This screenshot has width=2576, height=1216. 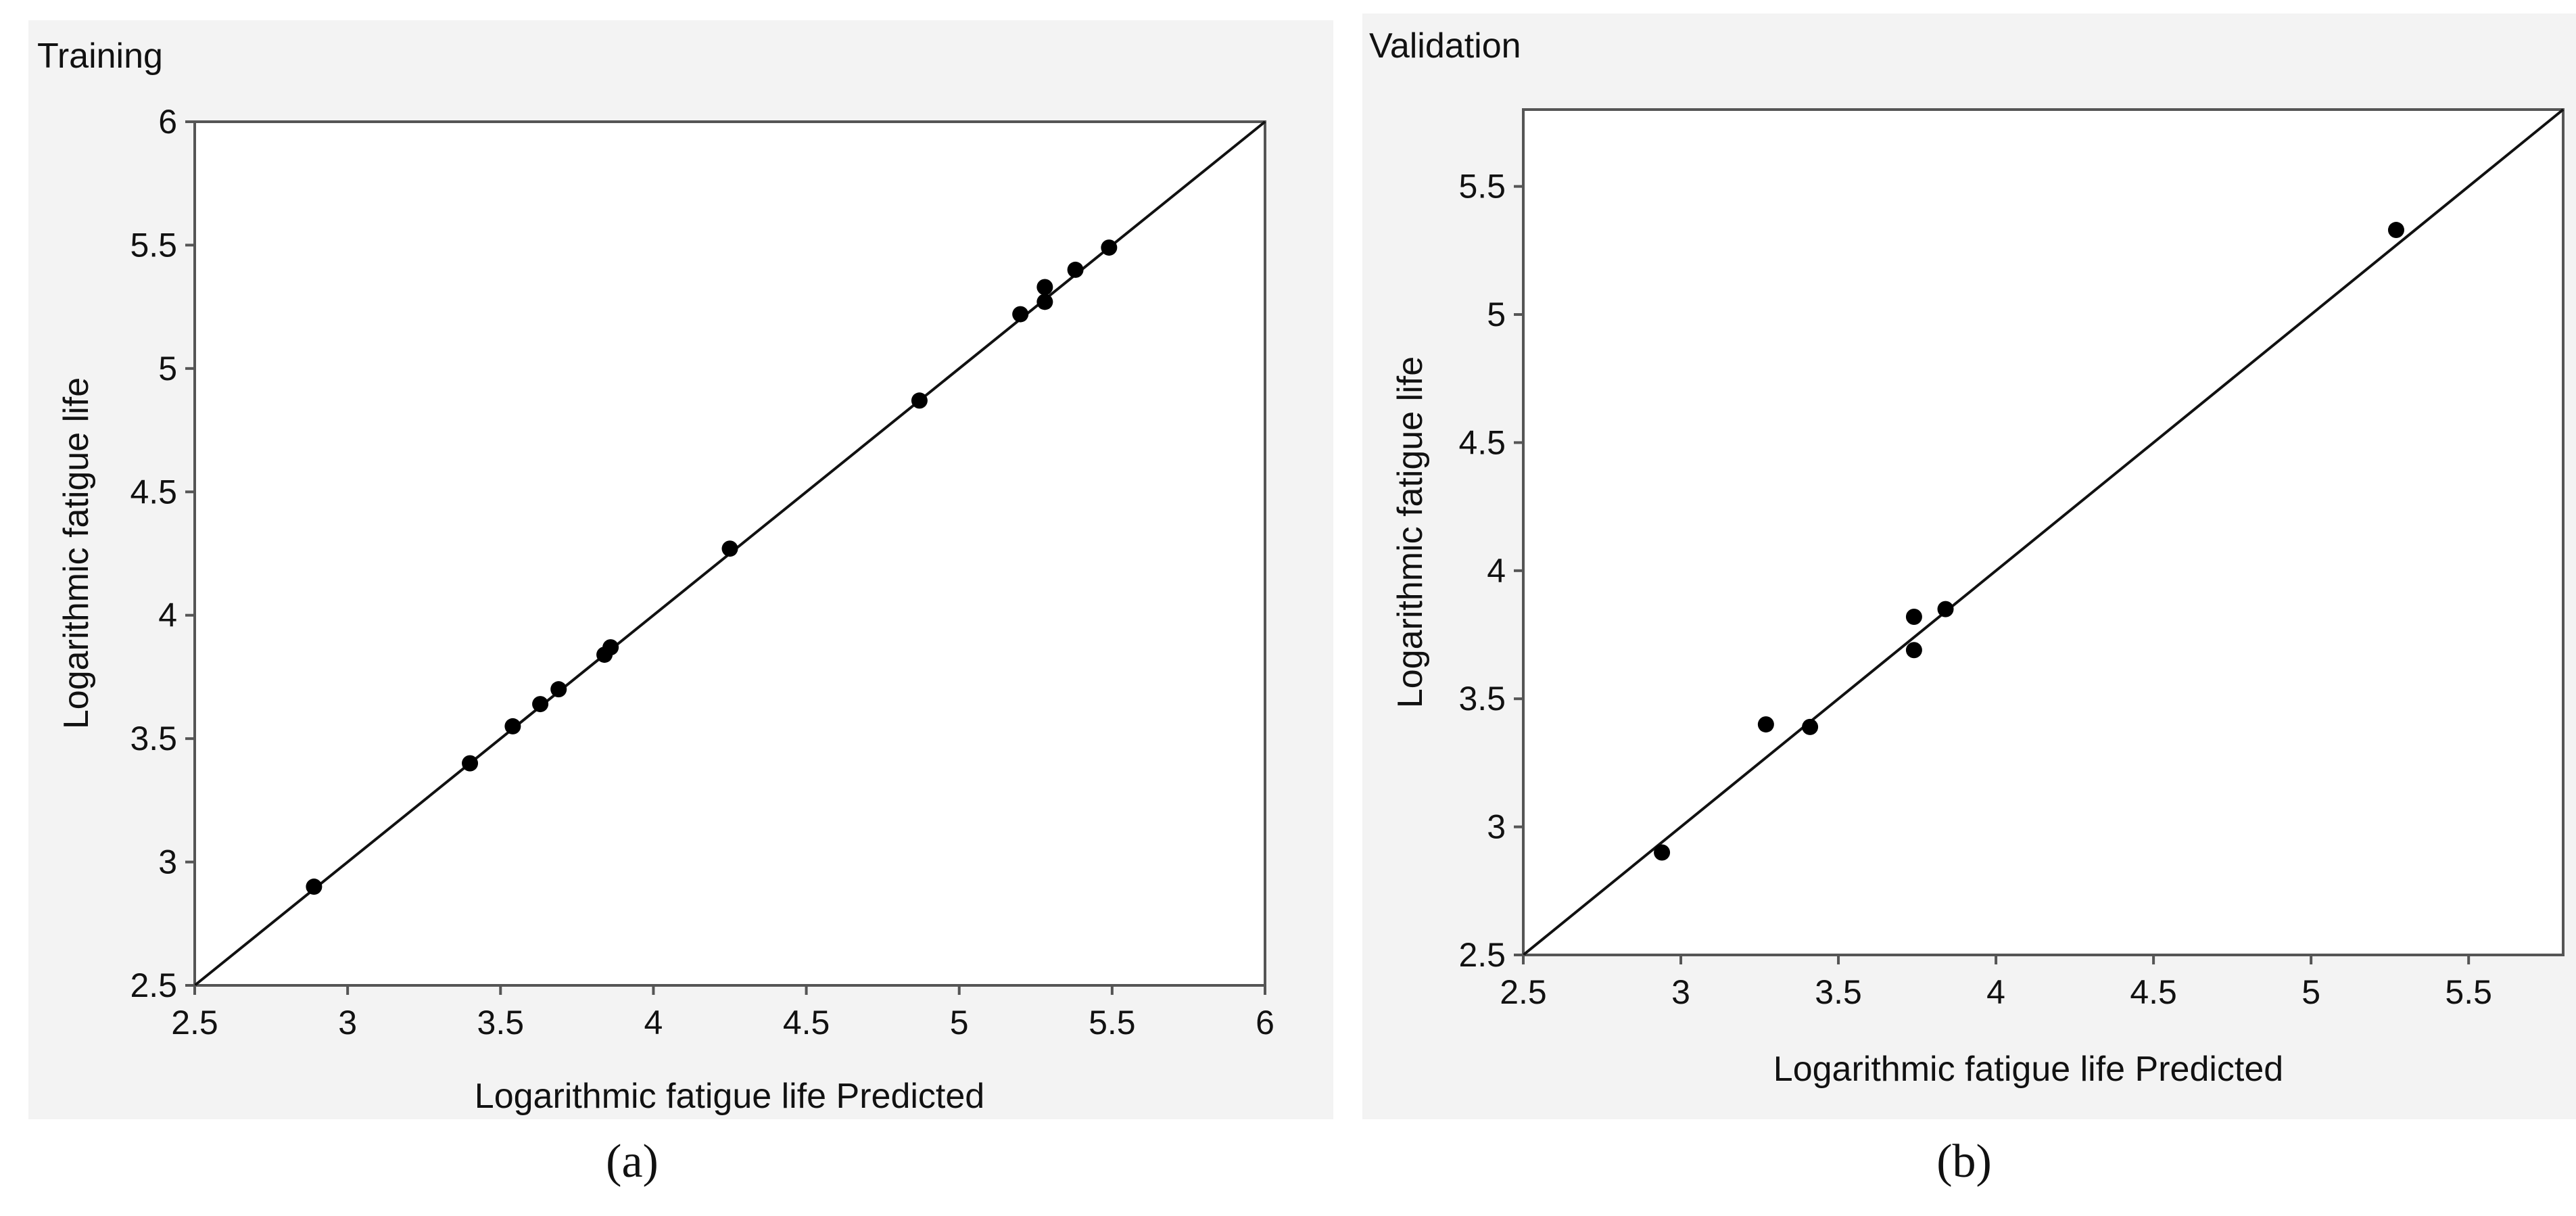 What do you see at coordinates (194, 1023) in the screenshot?
I see `training-x-tick-label: 2.5` at bounding box center [194, 1023].